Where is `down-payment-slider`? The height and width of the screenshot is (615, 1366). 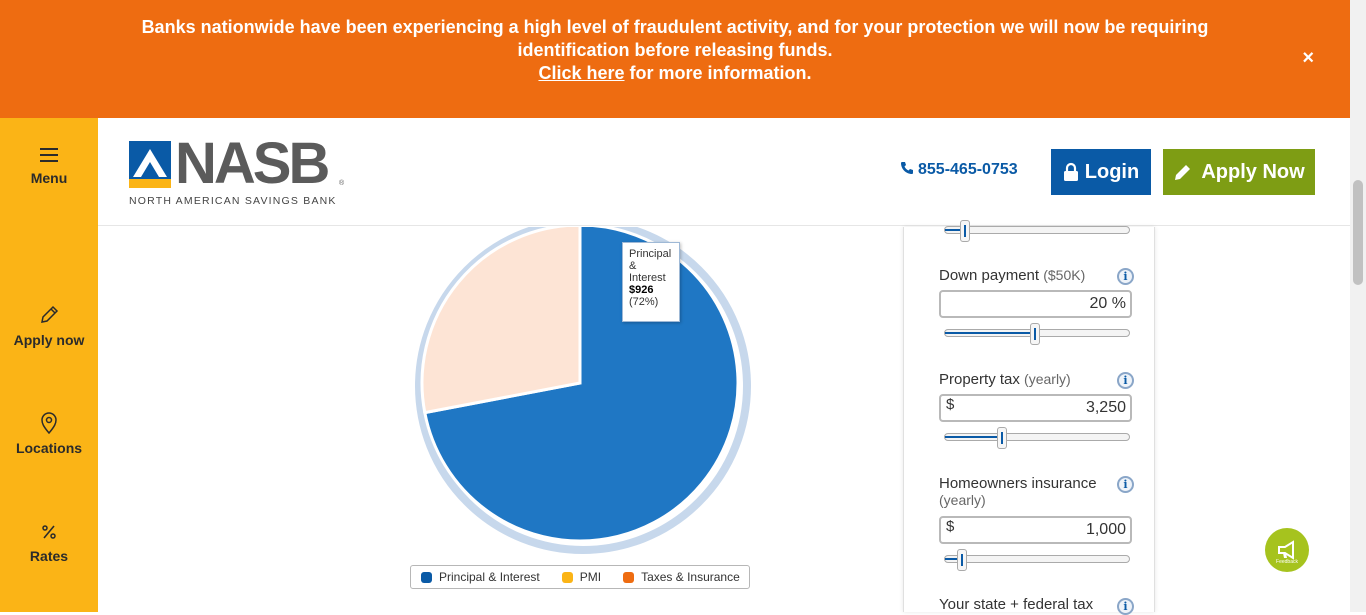 down-payment-slider is located at coordinates (1037, 334).